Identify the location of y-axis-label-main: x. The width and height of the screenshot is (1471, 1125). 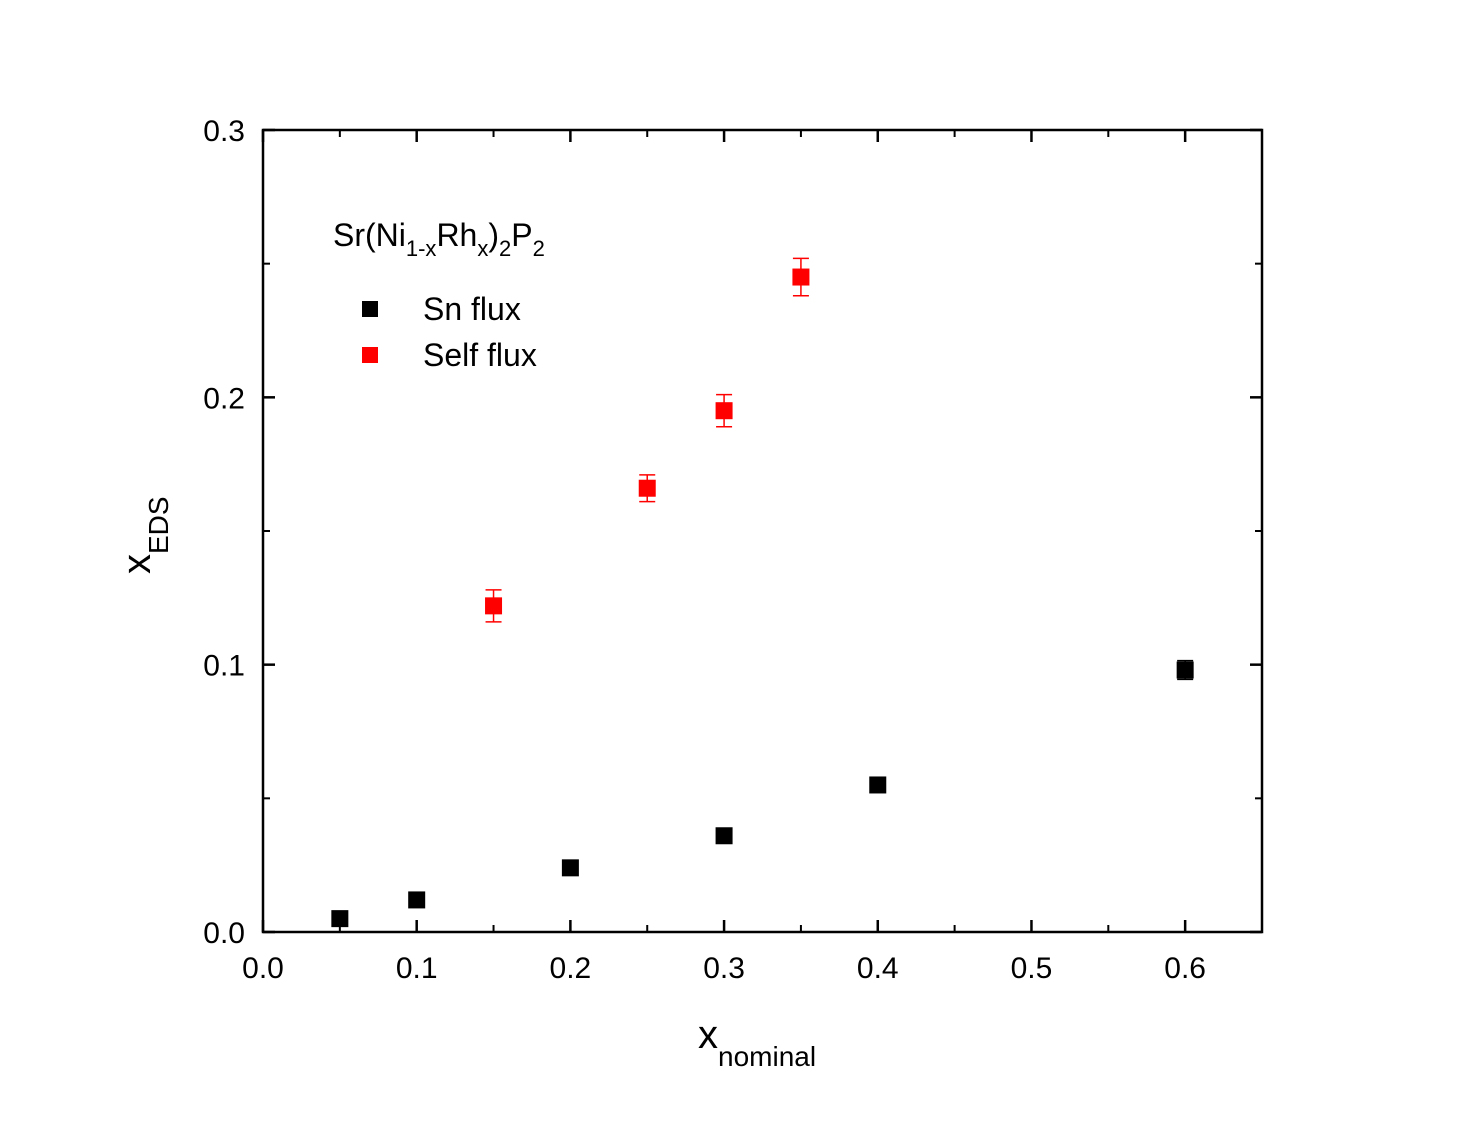
(137, 564).